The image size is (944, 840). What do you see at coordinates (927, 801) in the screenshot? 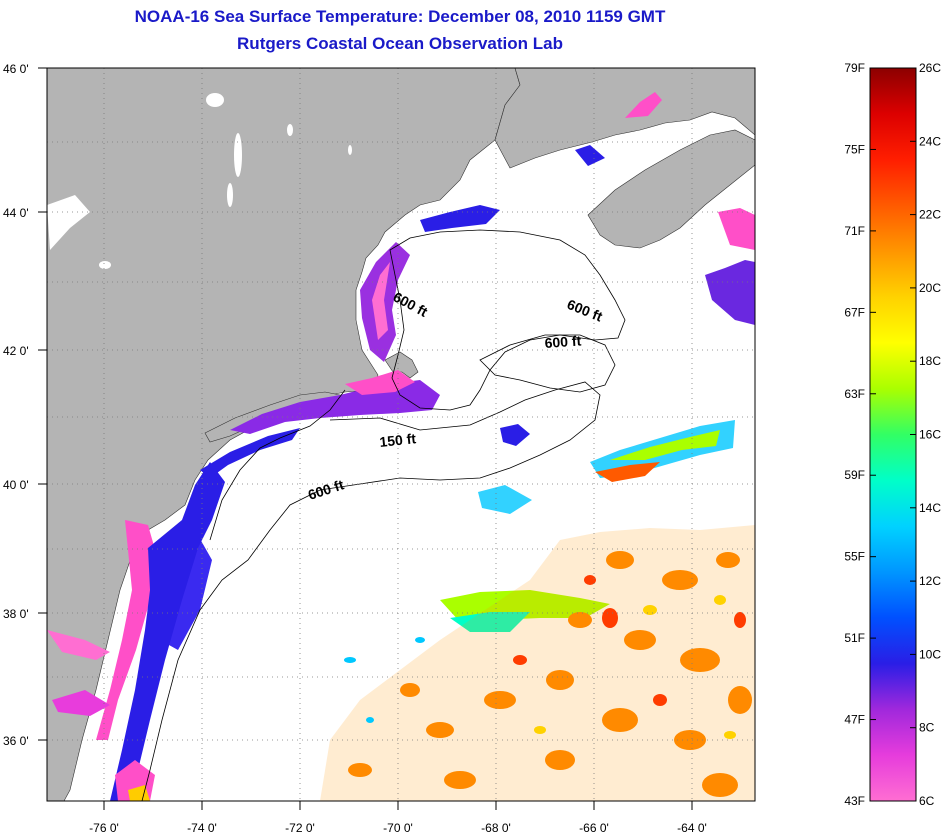
I see `colorbar-c-label: 6C` at bounding box center [927, 801].